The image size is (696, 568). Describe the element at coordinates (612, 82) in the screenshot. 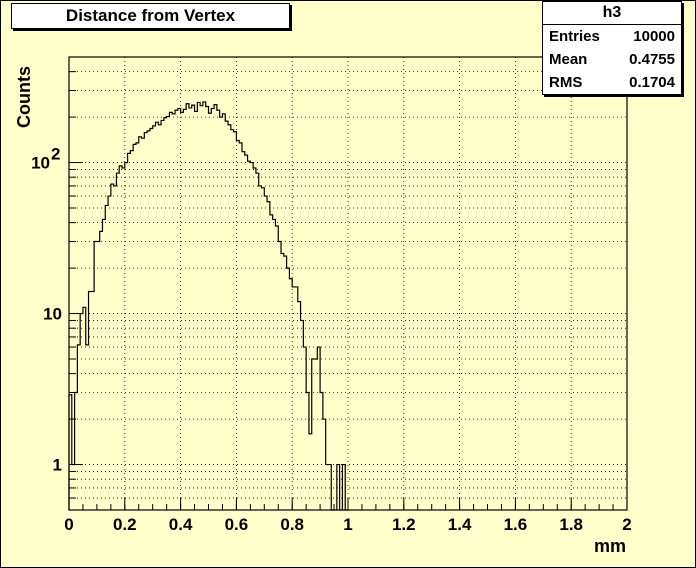

I see `stats-row-rms: RMS 0.1704` at that location.